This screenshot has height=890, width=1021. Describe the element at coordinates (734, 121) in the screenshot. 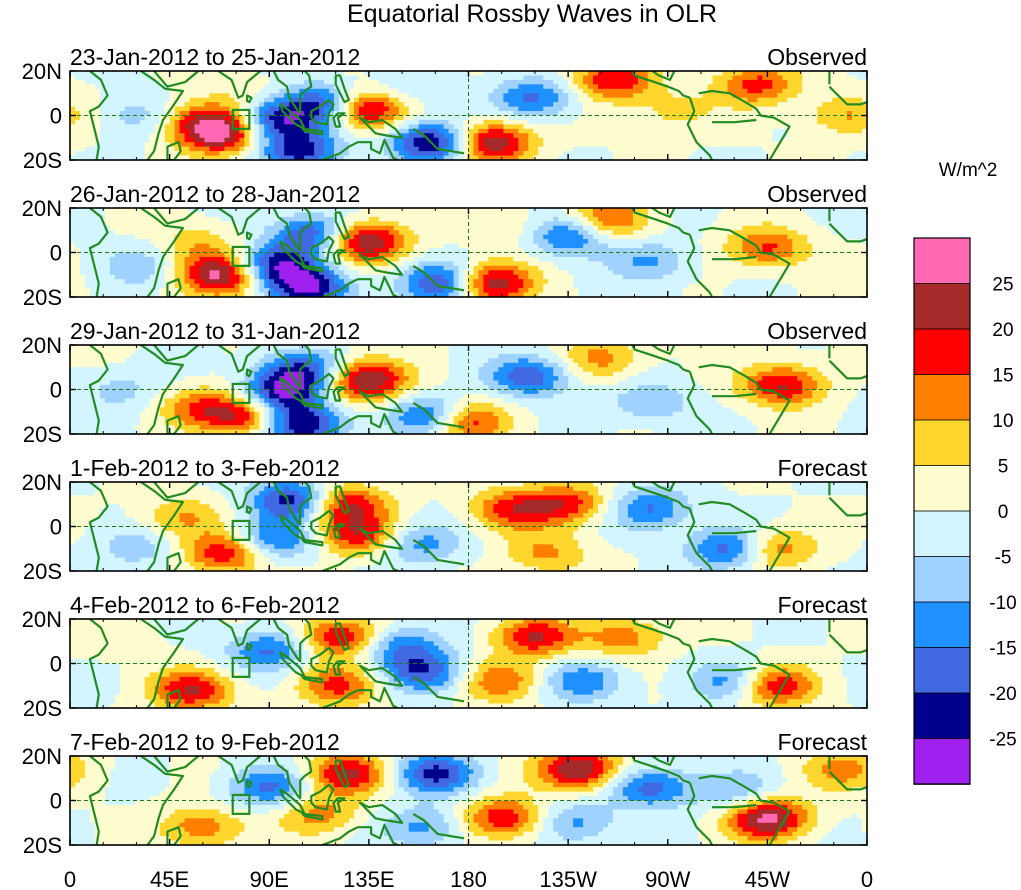

I see `amazon-river` at that location.